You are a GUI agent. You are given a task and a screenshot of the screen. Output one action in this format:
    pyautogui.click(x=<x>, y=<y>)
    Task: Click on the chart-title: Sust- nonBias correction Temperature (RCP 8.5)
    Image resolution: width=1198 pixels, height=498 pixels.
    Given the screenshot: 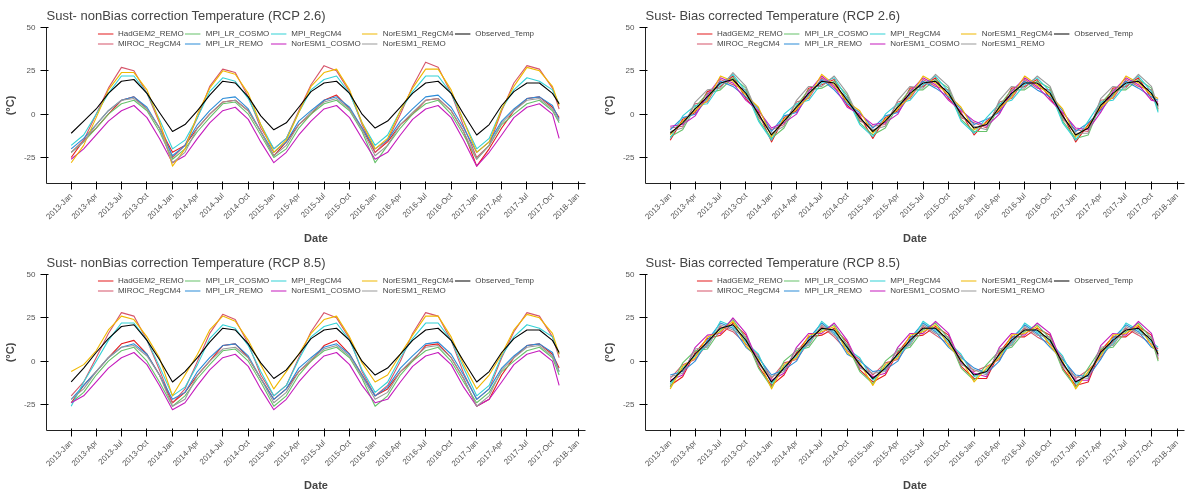 What is the action you would take?
    pyautogui.click(x=186, y=262)
    